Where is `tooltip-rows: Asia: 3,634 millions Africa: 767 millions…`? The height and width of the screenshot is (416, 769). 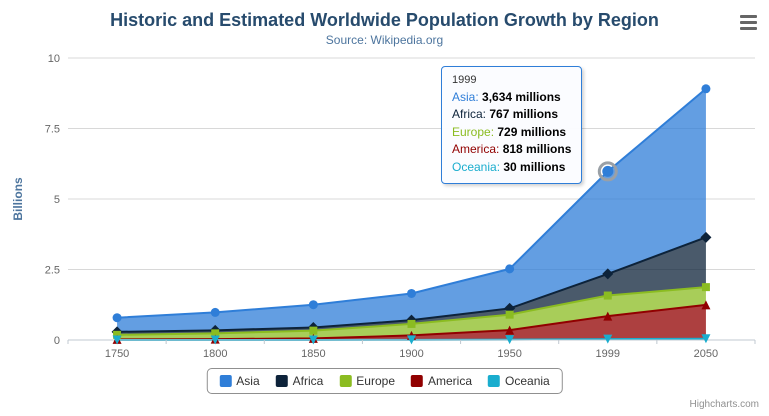 tooltip-rows: Asia: 3,634 millions Africa: 767 millions… is located at coordinates (511, 132).